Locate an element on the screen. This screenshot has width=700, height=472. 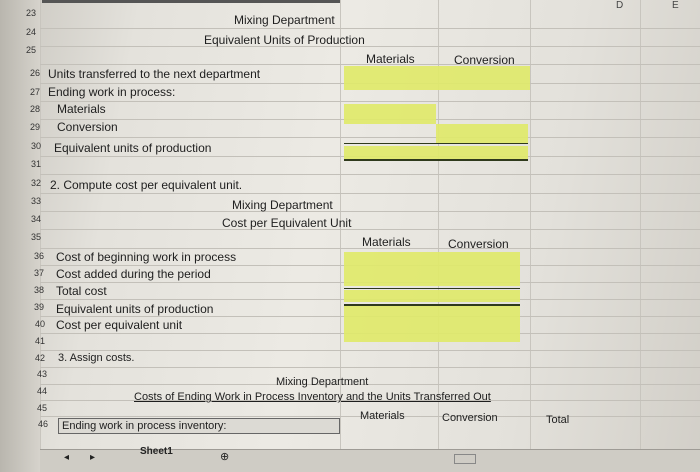
section2-heading: 2. Compute cost per equivalent unit. is located at coordinates (146, 185).